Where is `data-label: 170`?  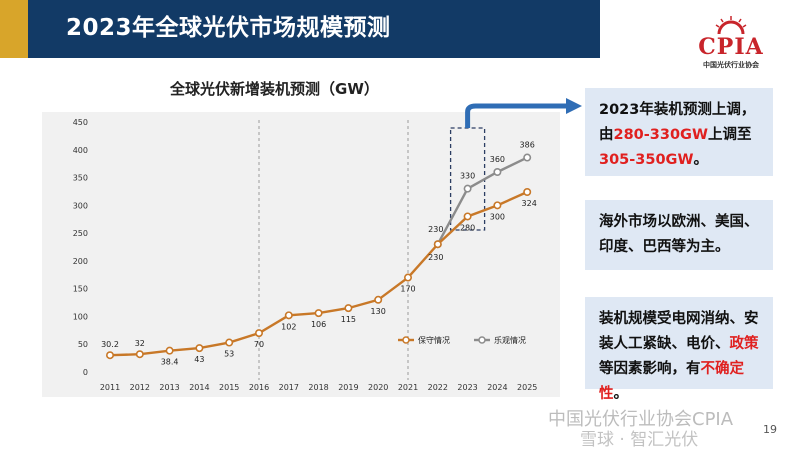
data-label: 170 is located at coordinates (407, 289).